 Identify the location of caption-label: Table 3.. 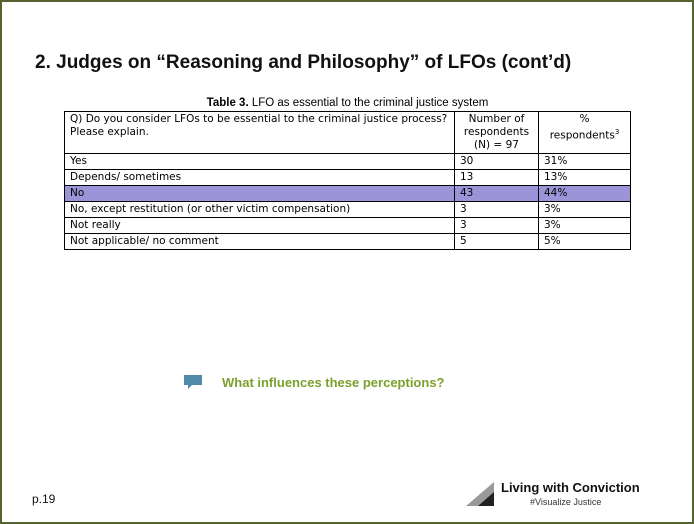
(227, 103).